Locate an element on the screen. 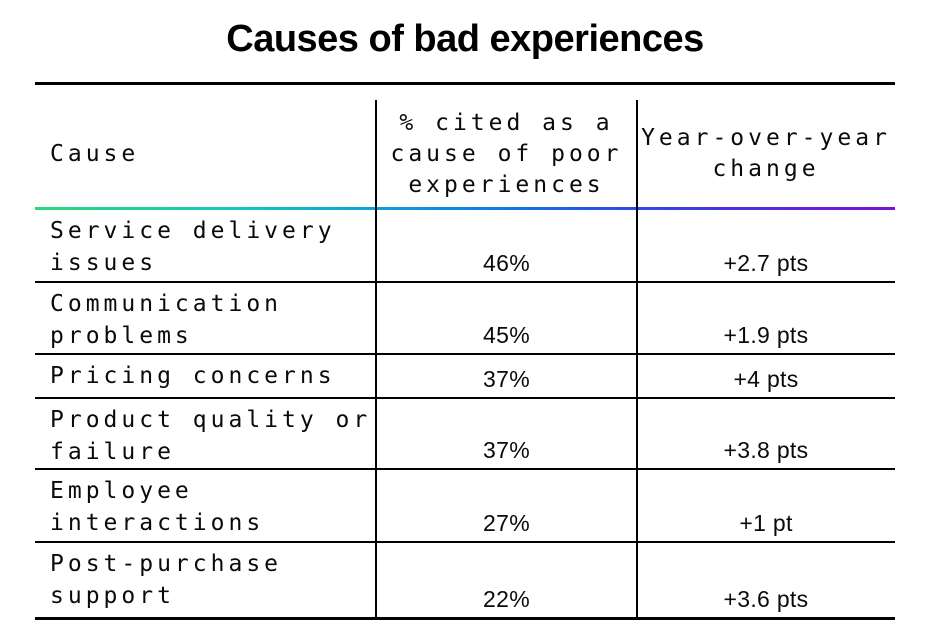 This screenshot has height=641, width=930. cause-cell: Communication problems is located at coordinates (205, 319).